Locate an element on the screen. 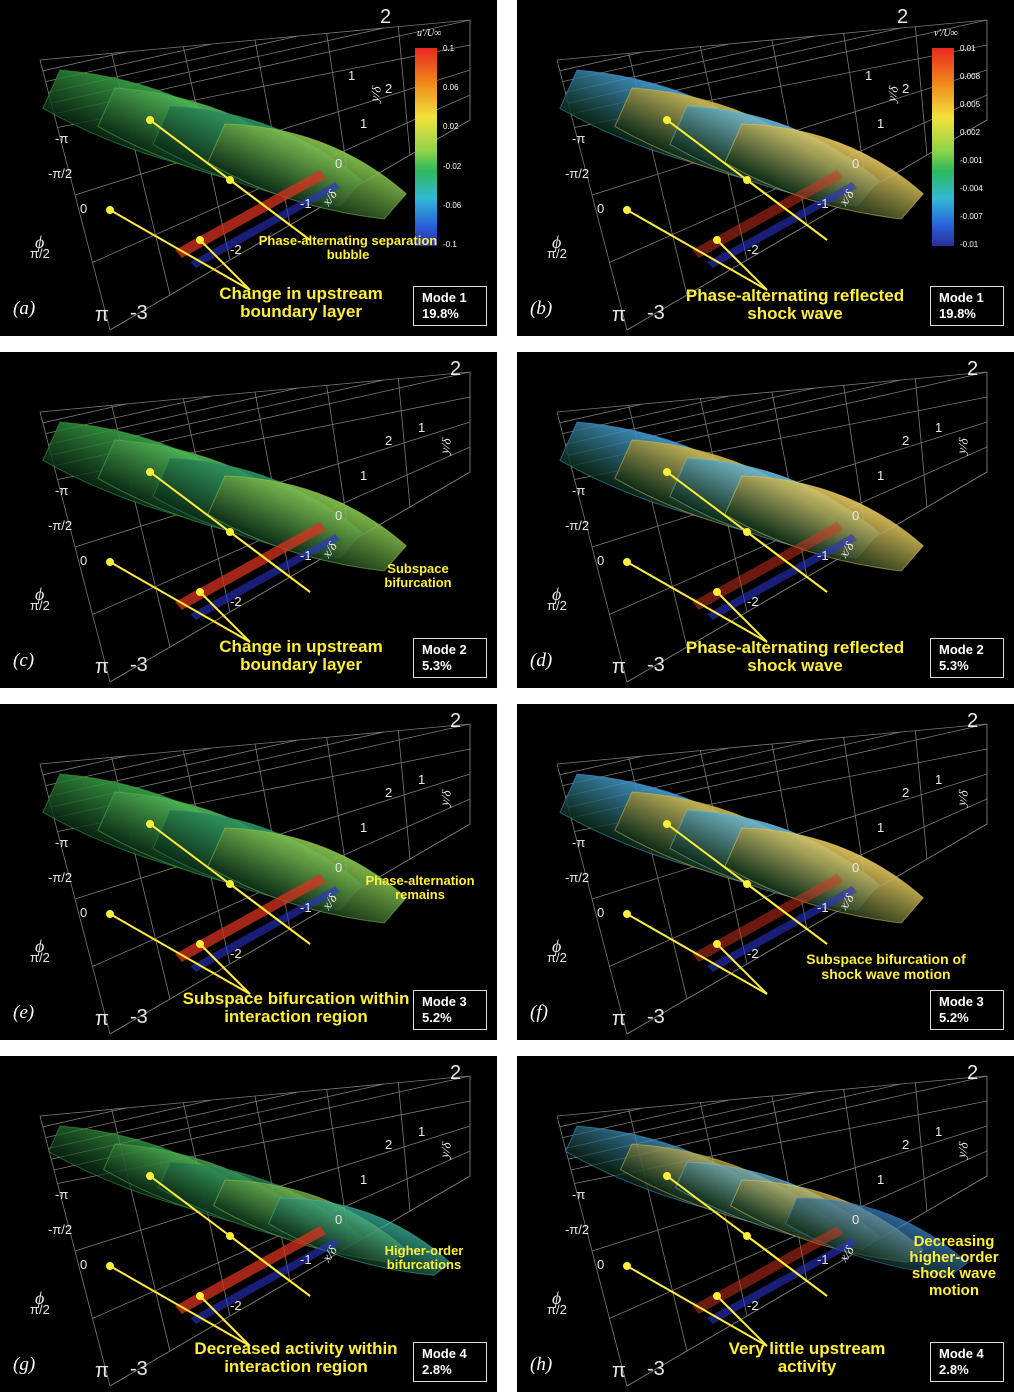 The height and width of the screenshot is (1394, 1014). panel-label: (f) is located at coordinates (539, 1012).